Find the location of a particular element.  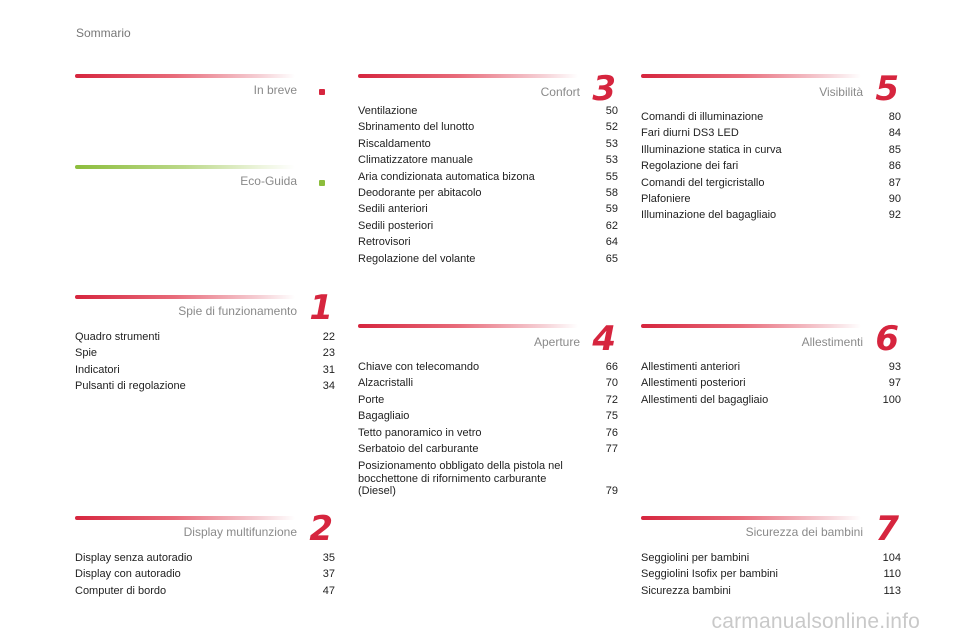

toc-item: Plafoniere 90 is located at coordinates (771, 199).